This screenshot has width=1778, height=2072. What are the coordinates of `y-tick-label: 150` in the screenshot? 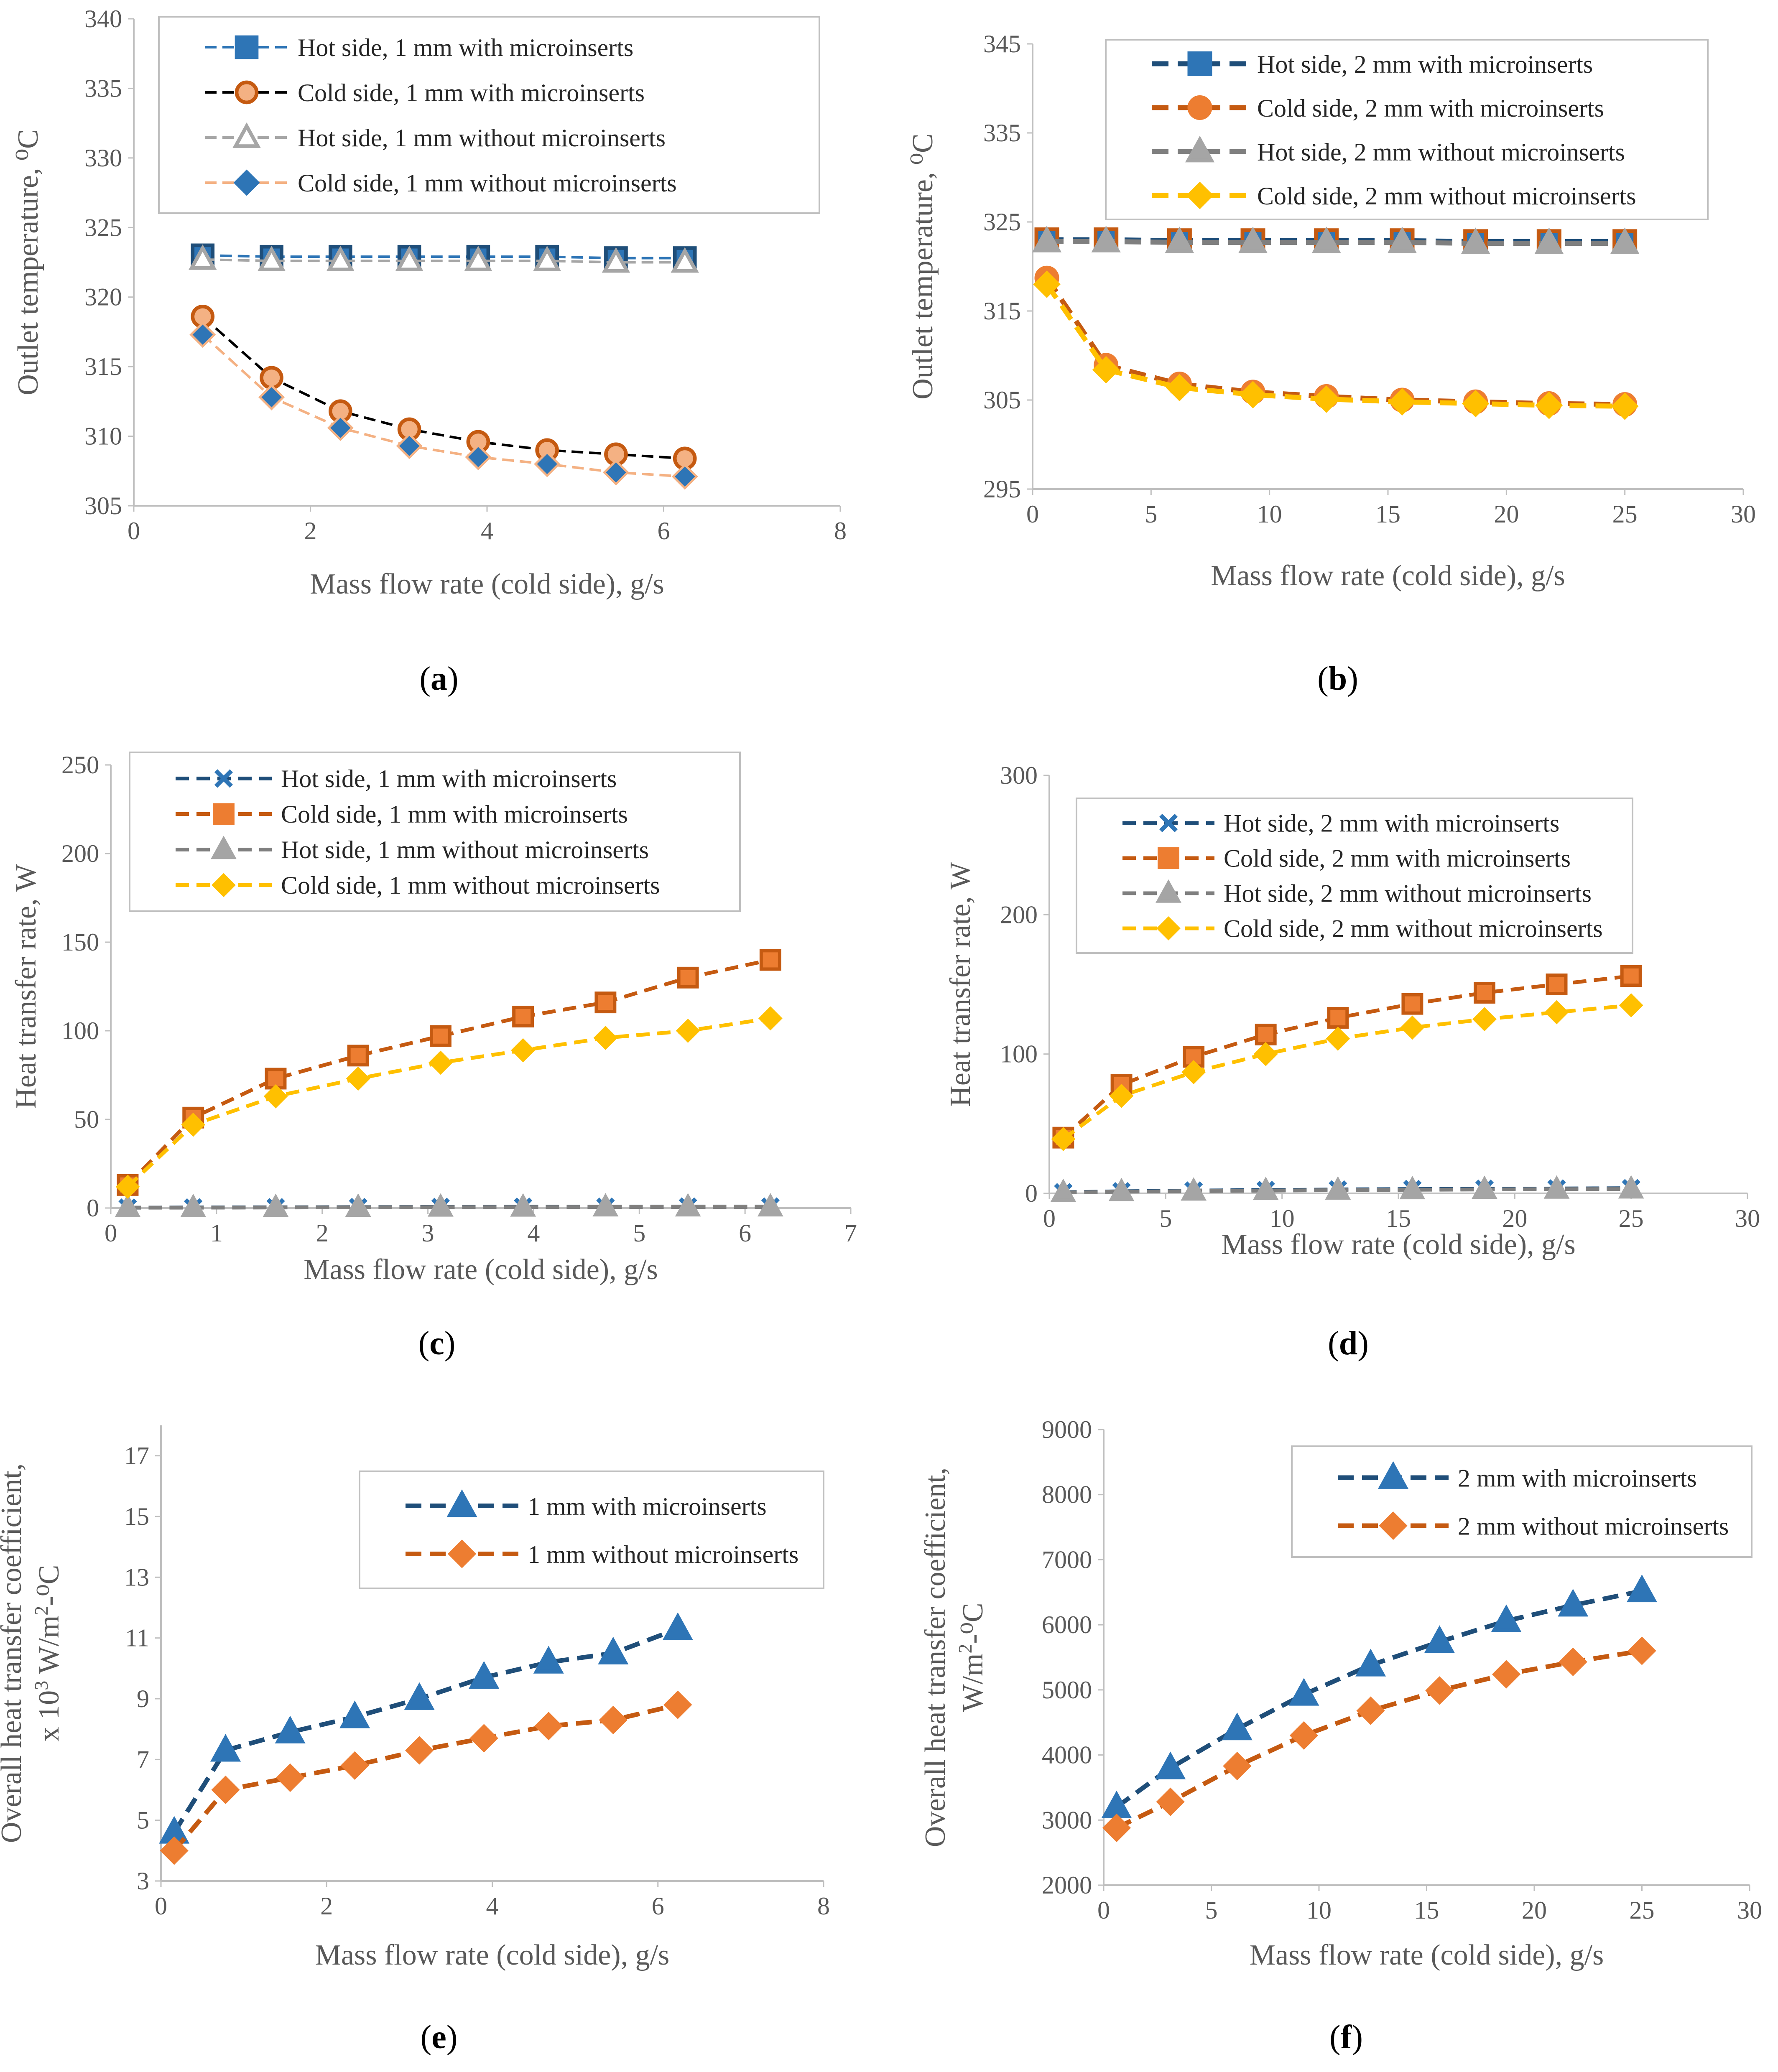 It's located at (80, 942).